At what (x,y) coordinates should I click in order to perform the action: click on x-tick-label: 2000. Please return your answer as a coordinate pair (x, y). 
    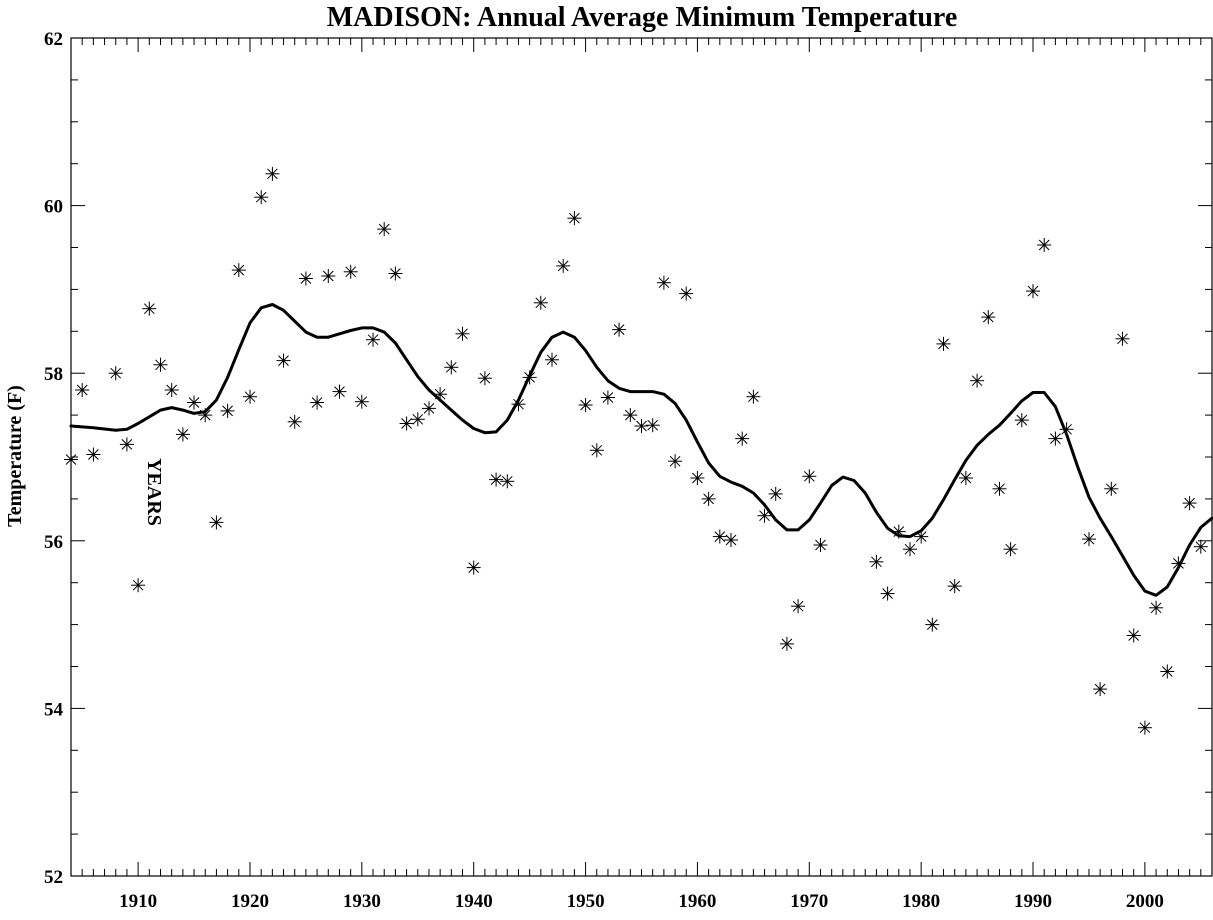
    Looking at the image, I should click on (1145, 901).